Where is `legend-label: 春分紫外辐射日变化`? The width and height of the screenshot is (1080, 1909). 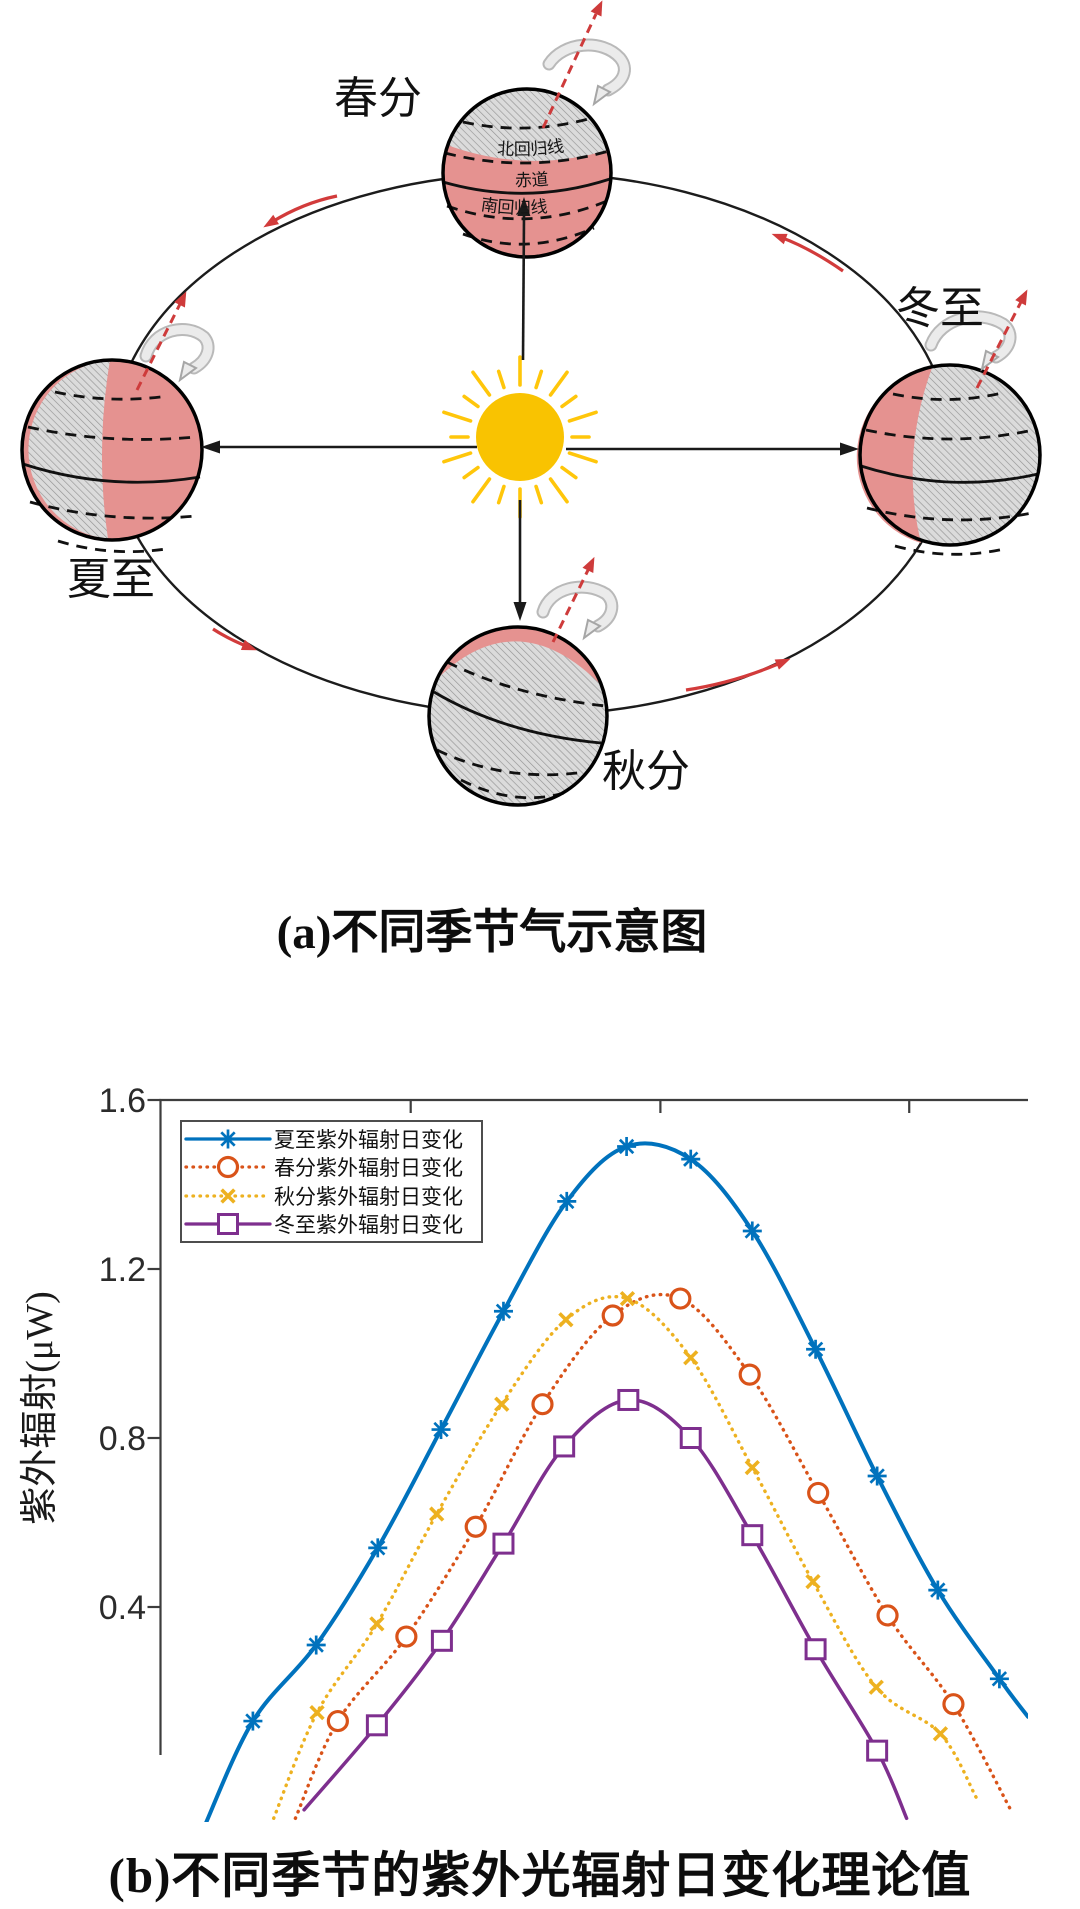
legend-label: 春分紫外辐射日变化 is located at coordinates (368, 1169).